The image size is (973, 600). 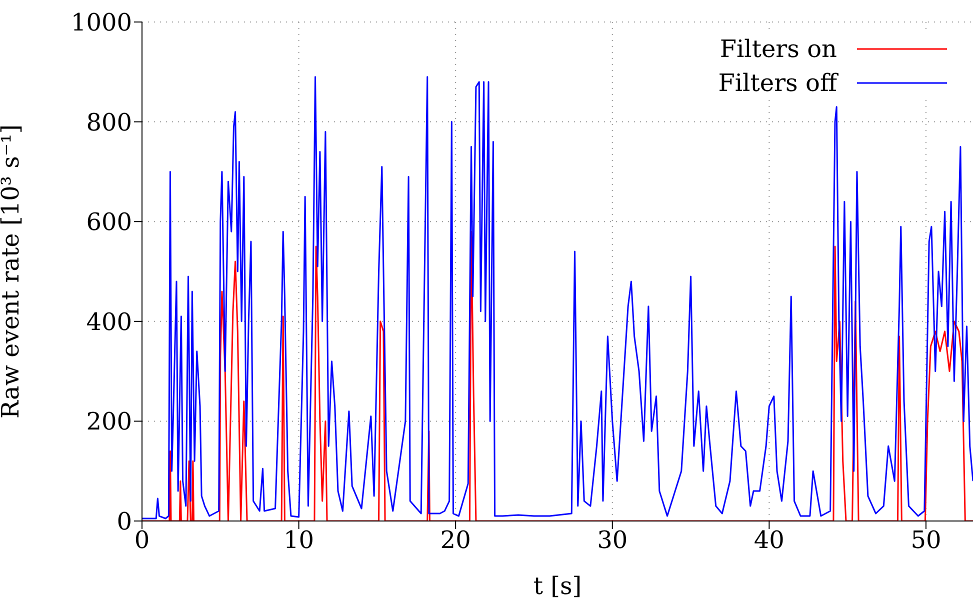 I want to click on y-tick-label: 1000, so click(x=101, y=22).